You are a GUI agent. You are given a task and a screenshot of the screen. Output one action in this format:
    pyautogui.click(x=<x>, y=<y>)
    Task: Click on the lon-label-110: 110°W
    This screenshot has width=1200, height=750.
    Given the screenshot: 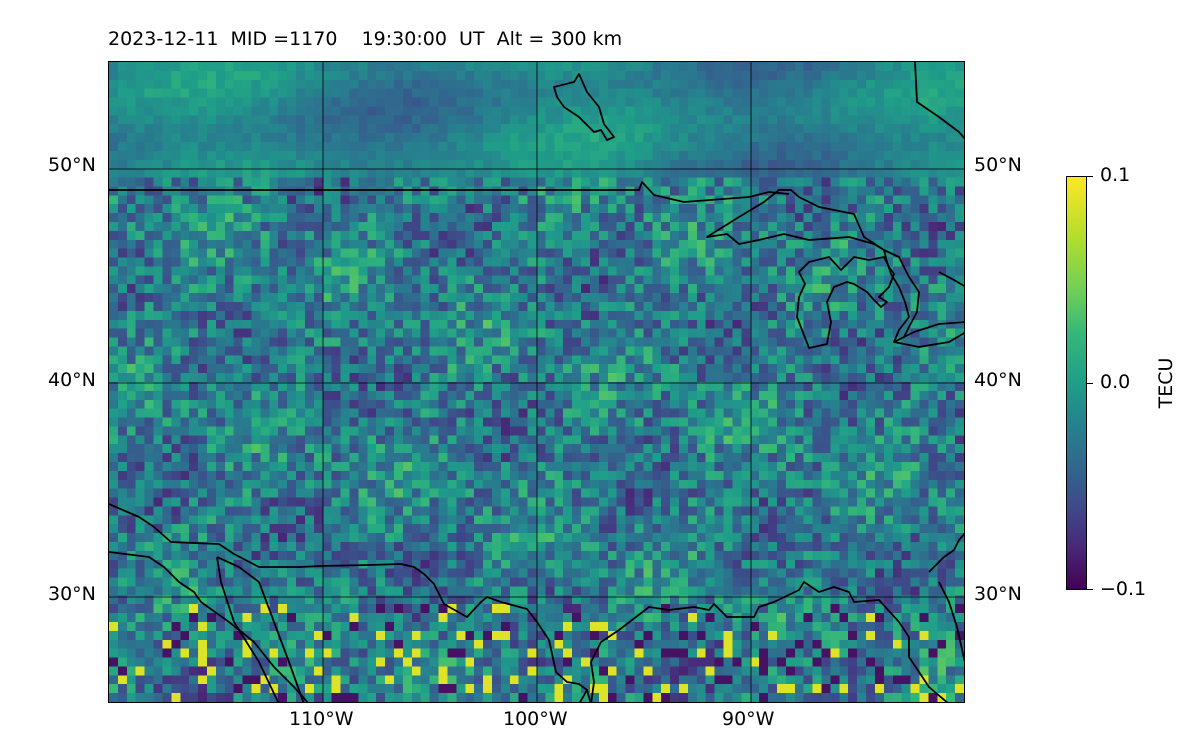 What is the action you would take?
    pyautogui.click(x=321, y=719)
    